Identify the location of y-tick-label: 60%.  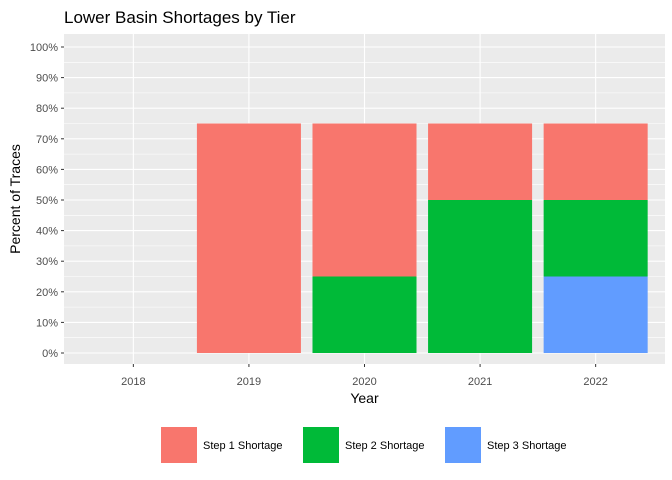
(47, 170).